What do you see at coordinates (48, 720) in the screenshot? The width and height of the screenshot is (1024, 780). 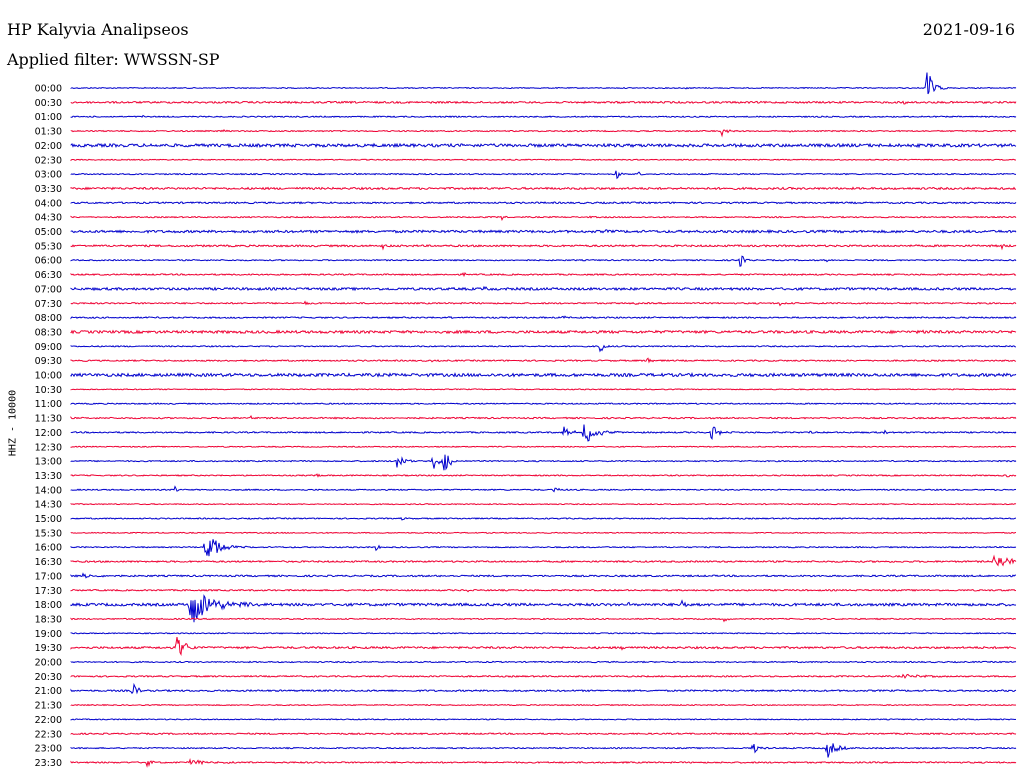 I see `time-label: 22:00` at bounding box center [48, 720].